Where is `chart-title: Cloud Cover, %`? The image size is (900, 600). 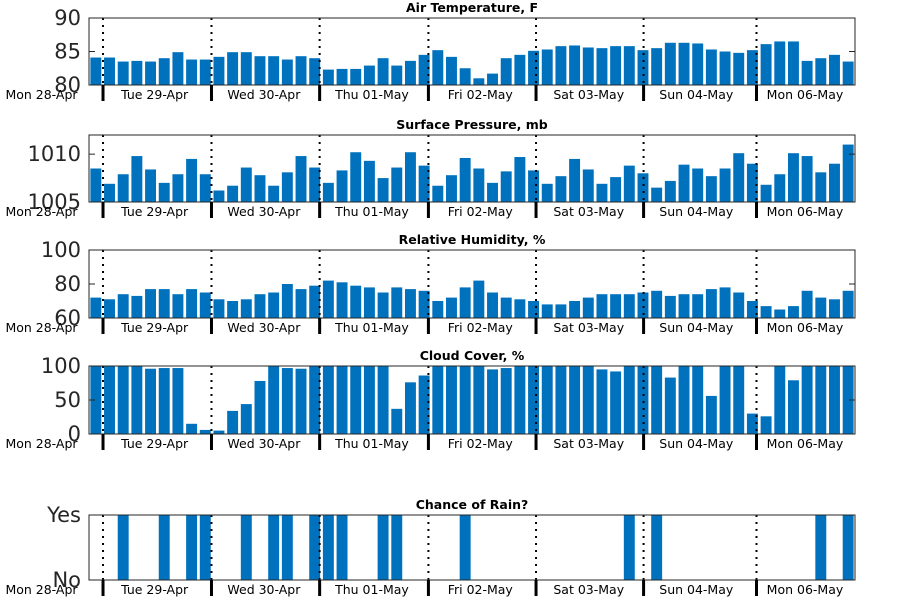
chart-title: Cloud Cover, % is located at coordinates (472, 355).